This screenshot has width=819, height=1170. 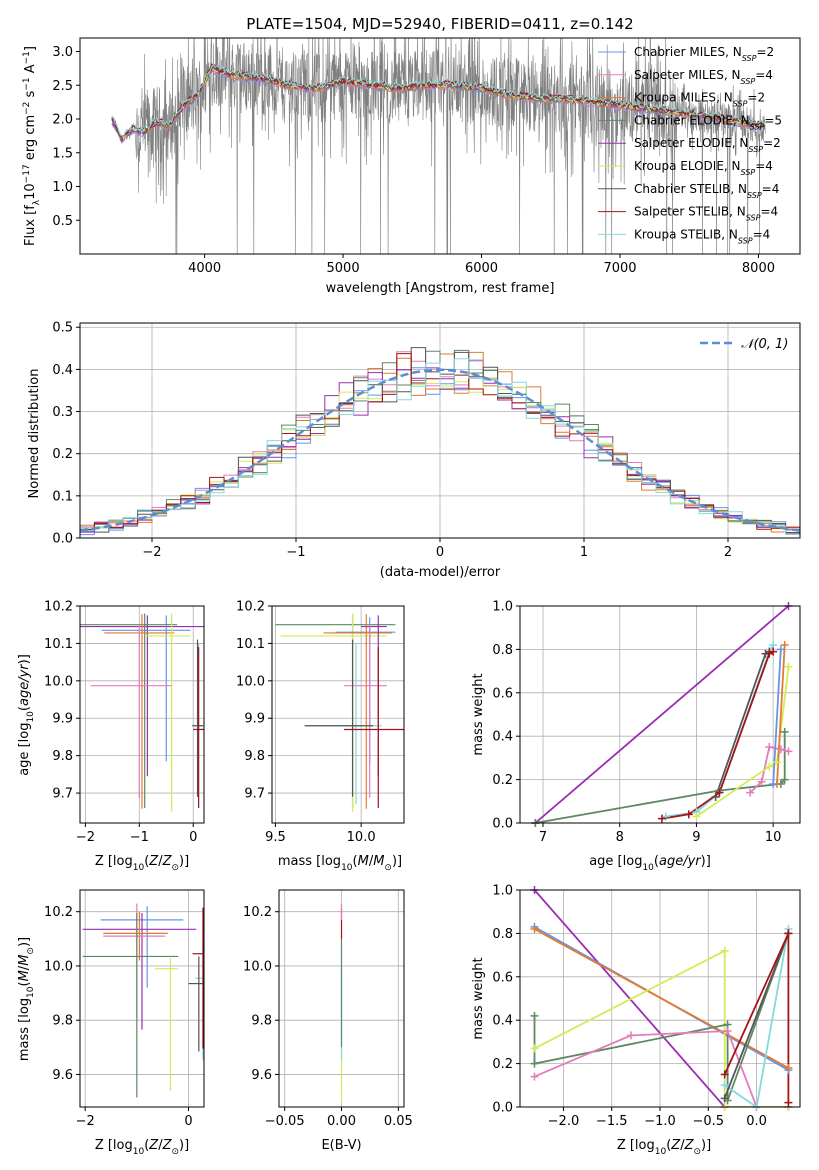 What do you see at coordinates (62, 52) in the screenshot?
I see `y-tick-label: 3.0` at bounding box center [62, 52].